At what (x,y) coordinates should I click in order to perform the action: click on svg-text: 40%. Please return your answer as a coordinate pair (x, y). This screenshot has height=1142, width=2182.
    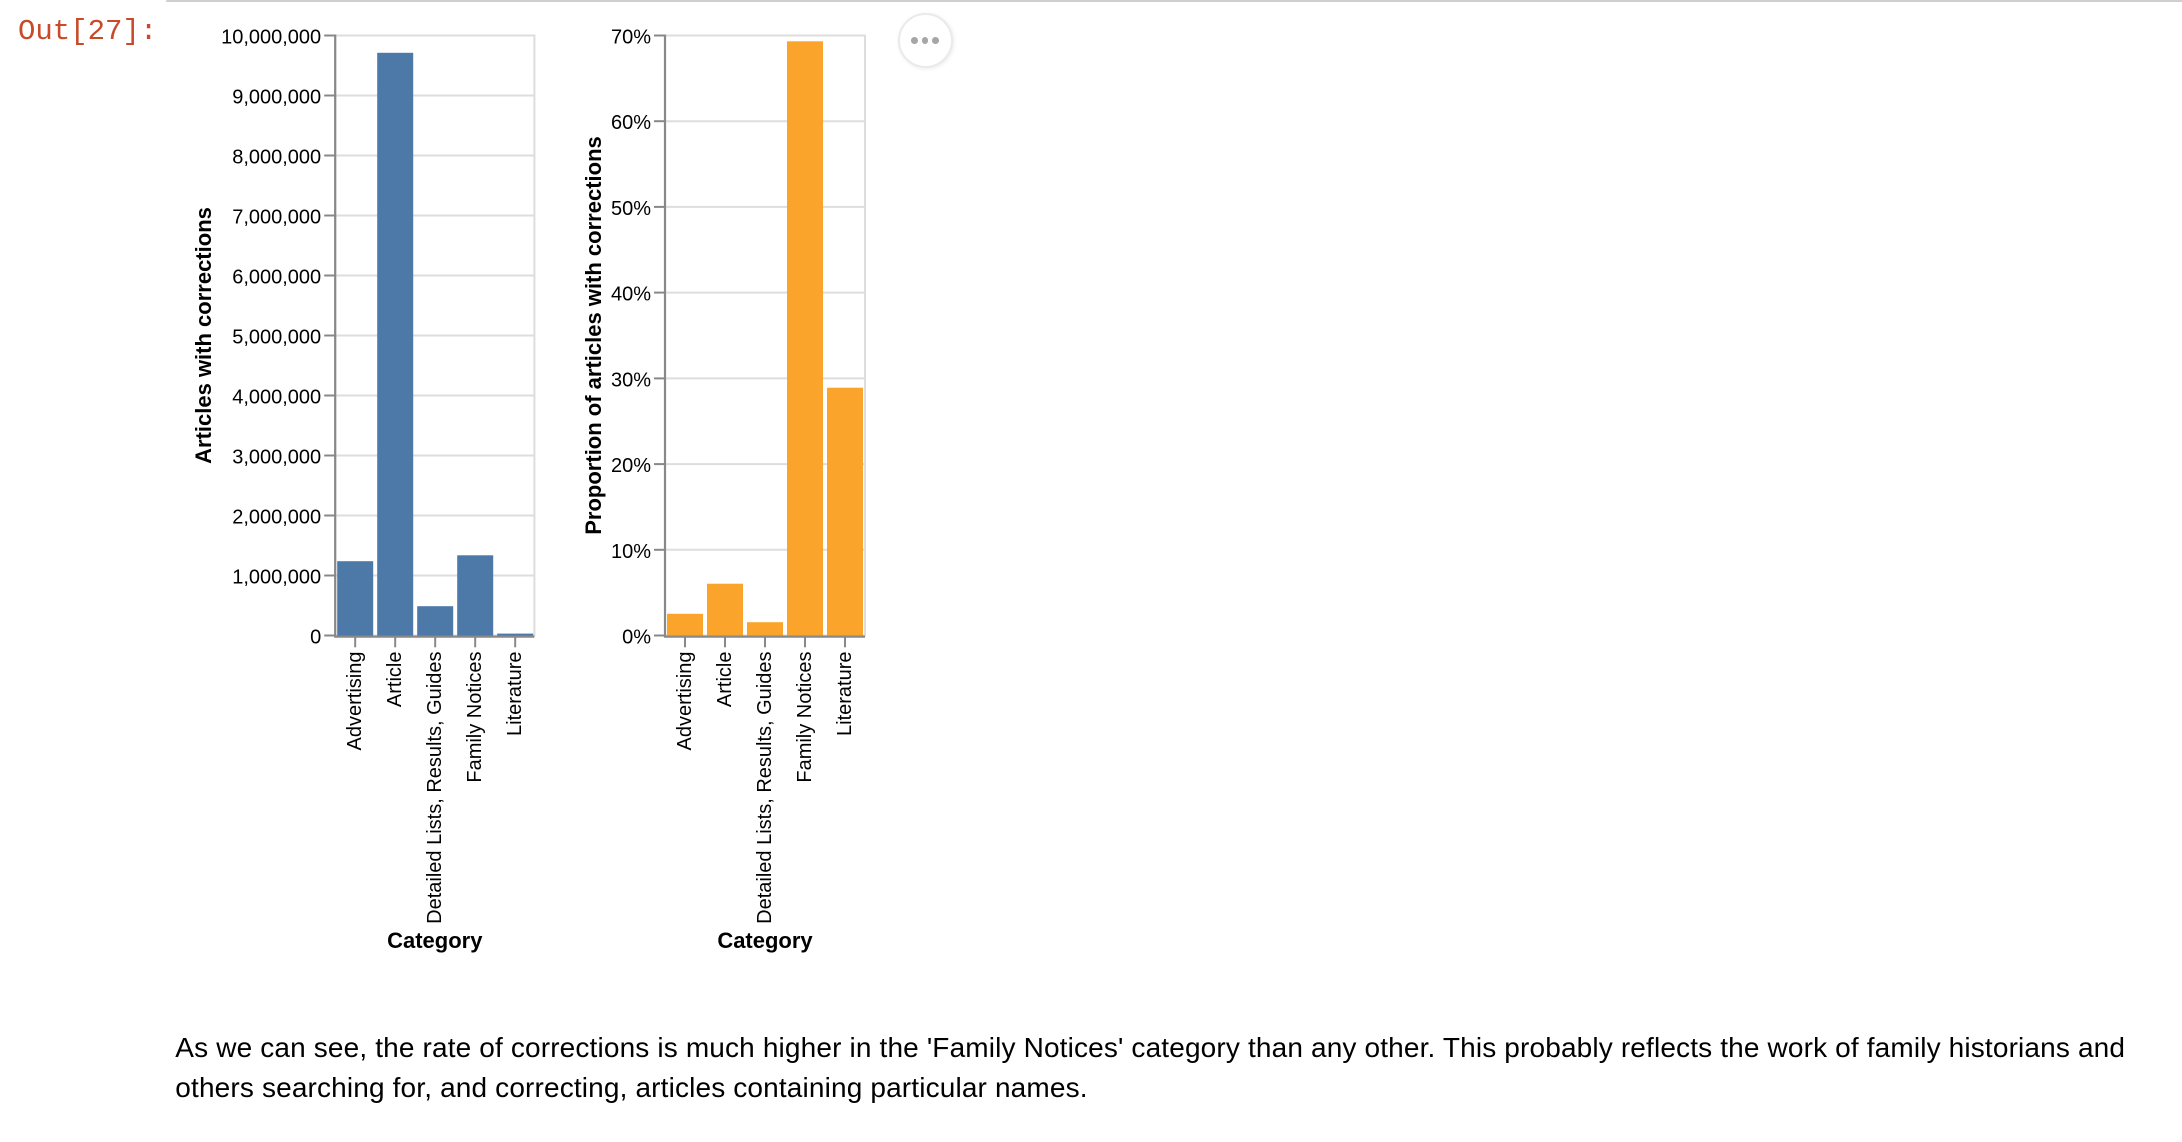
    Looking at the image, I should click on (631, 295).